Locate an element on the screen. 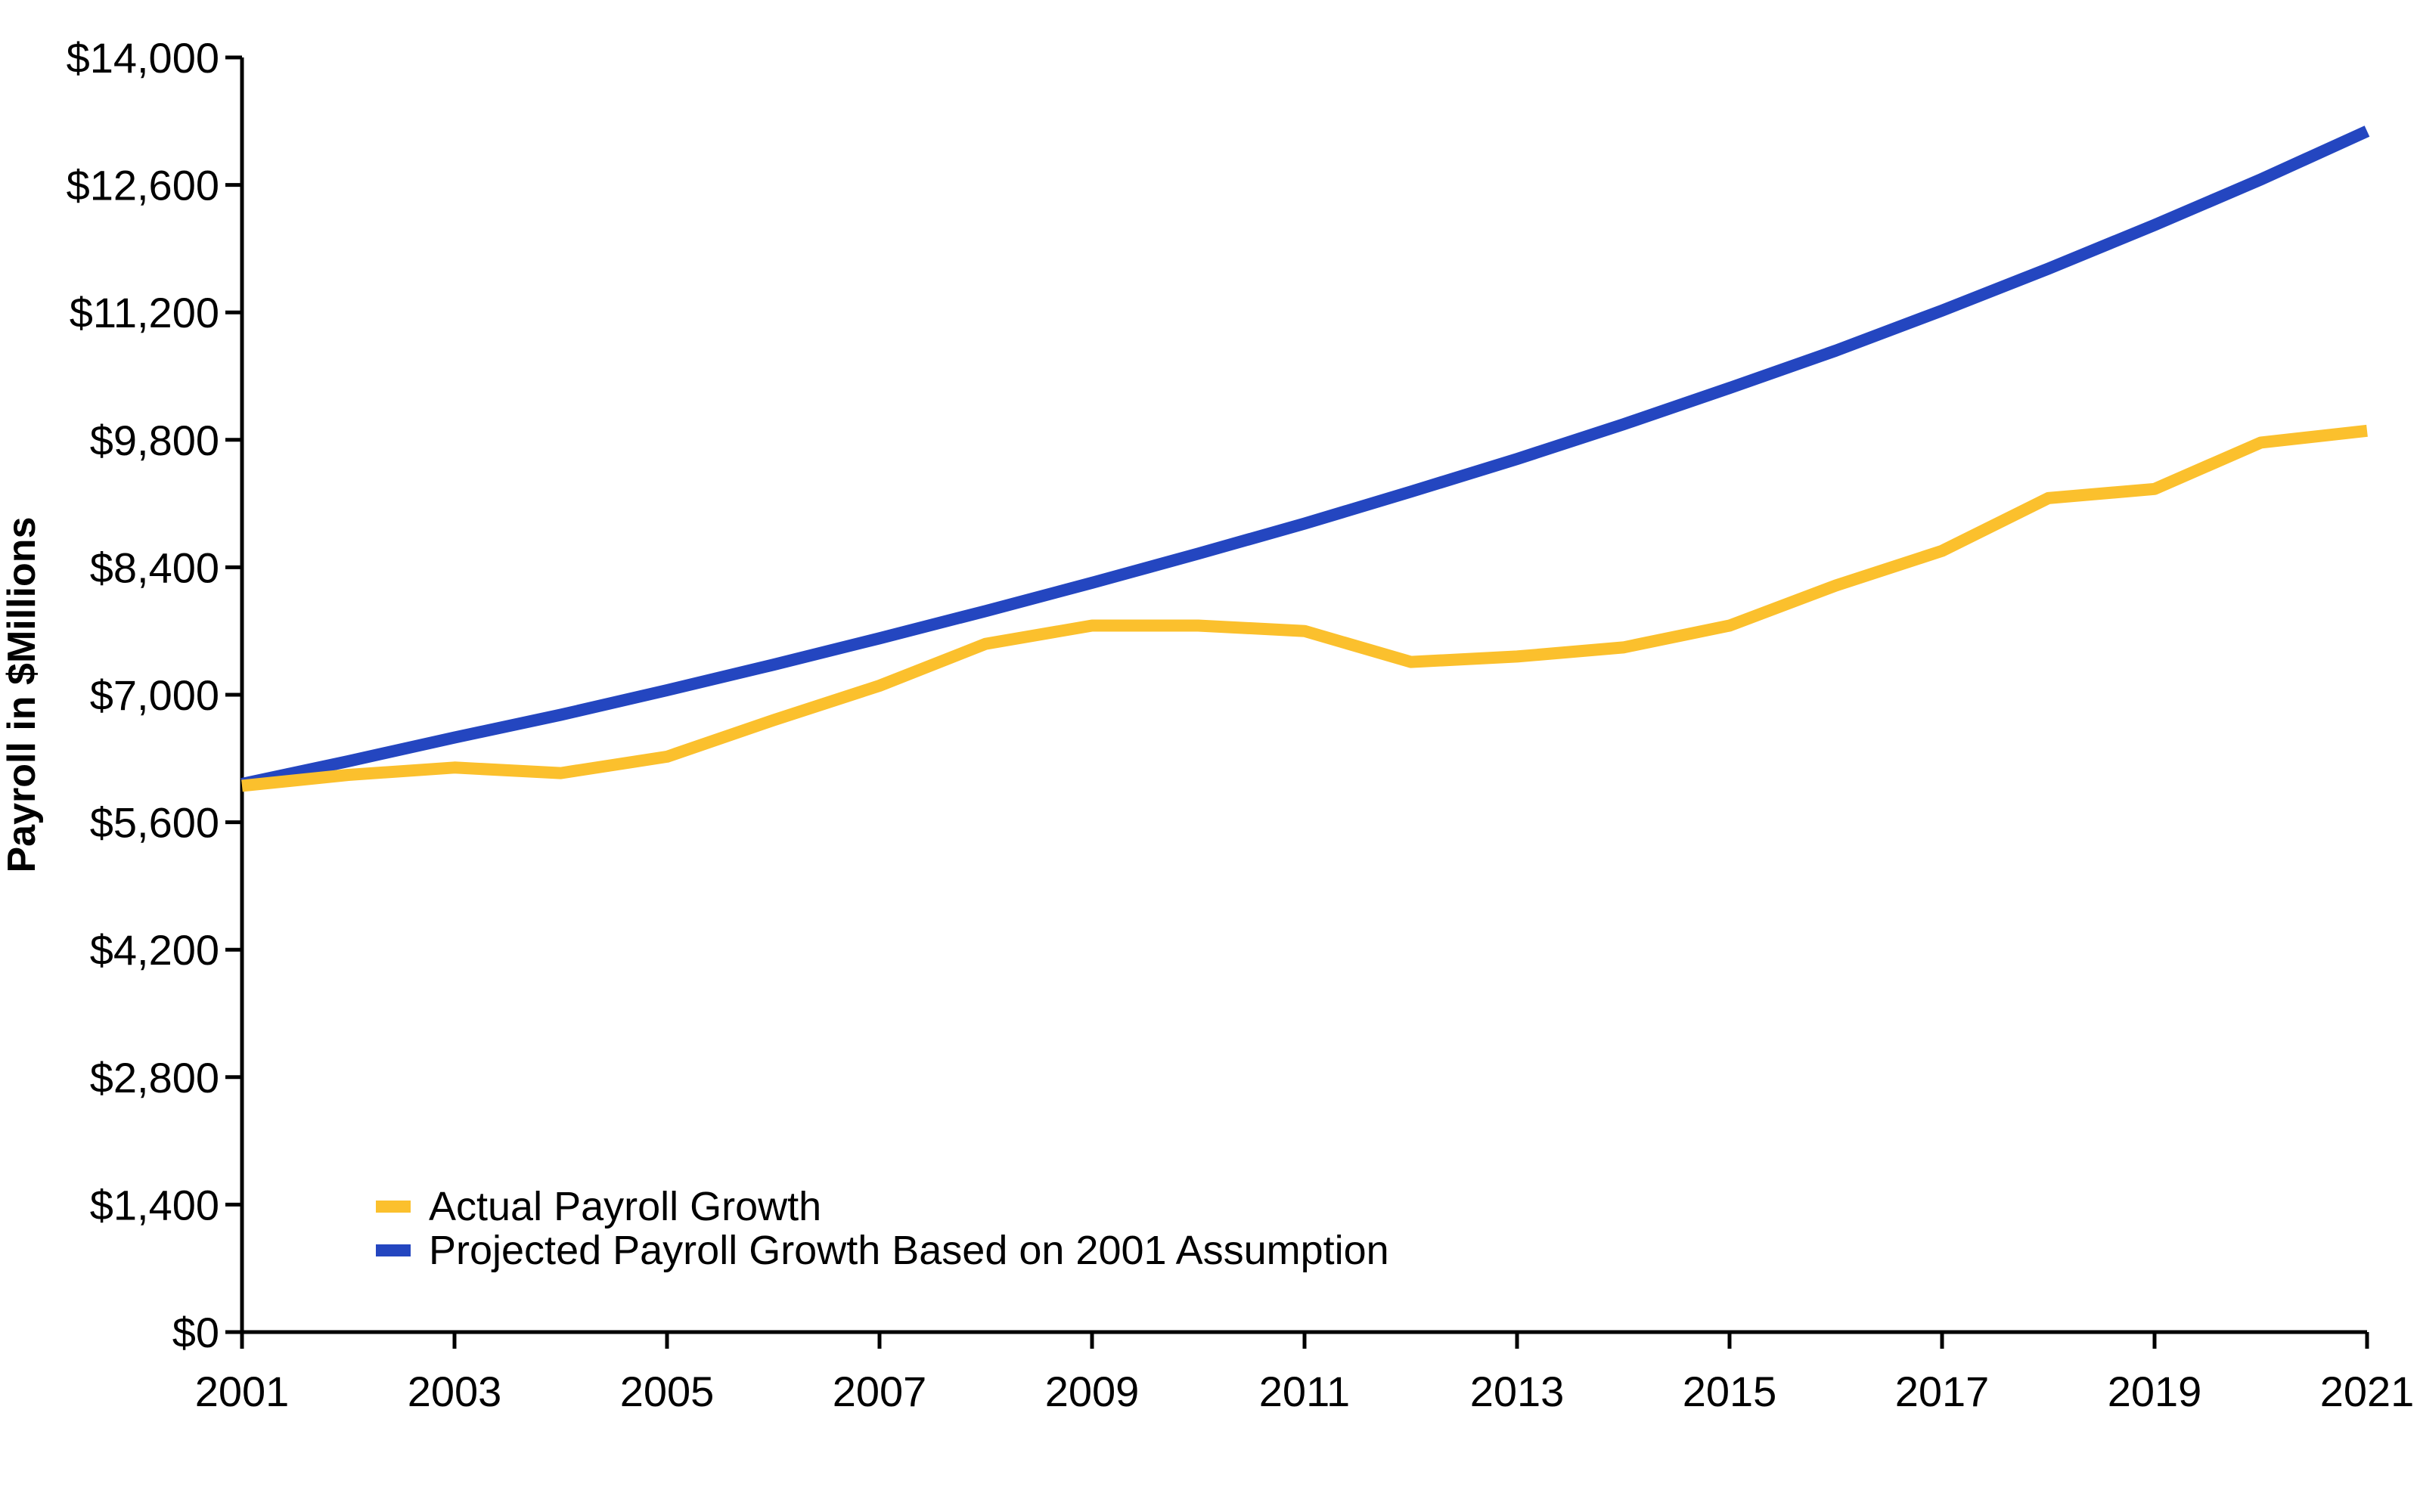  legend-label: Actual Payroll Growth is located at coordinates (625, 1206).